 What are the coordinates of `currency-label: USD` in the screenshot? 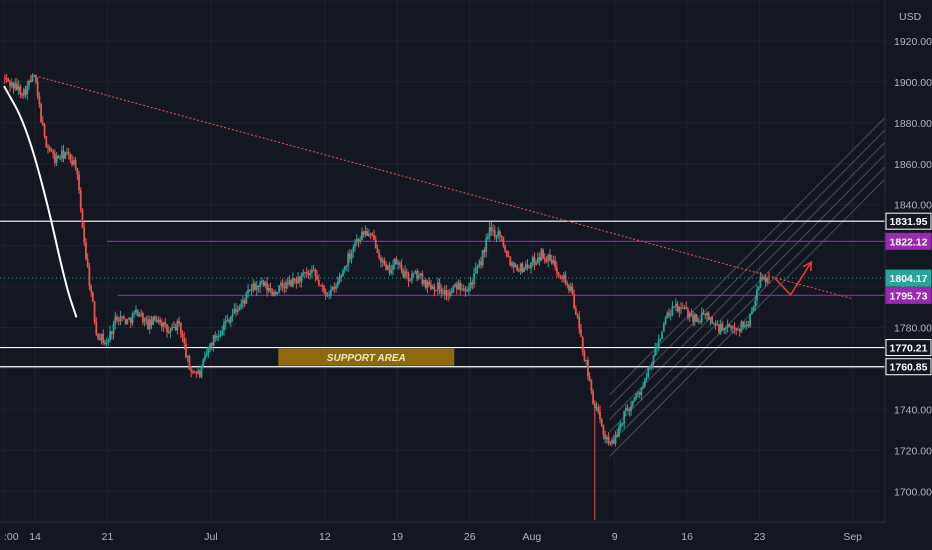 It's located at (910, 17).